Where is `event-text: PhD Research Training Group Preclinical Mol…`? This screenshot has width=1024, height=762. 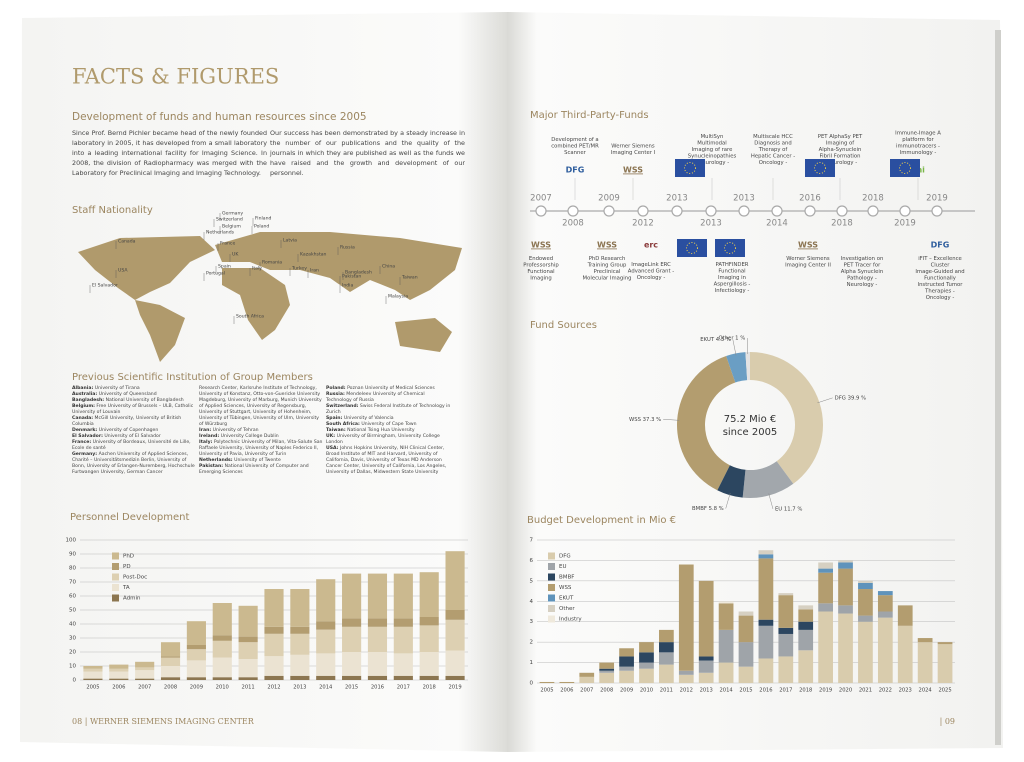
event-text: PhD Research Training Group Preclinical Mol… is located at coordinates (607, 269).